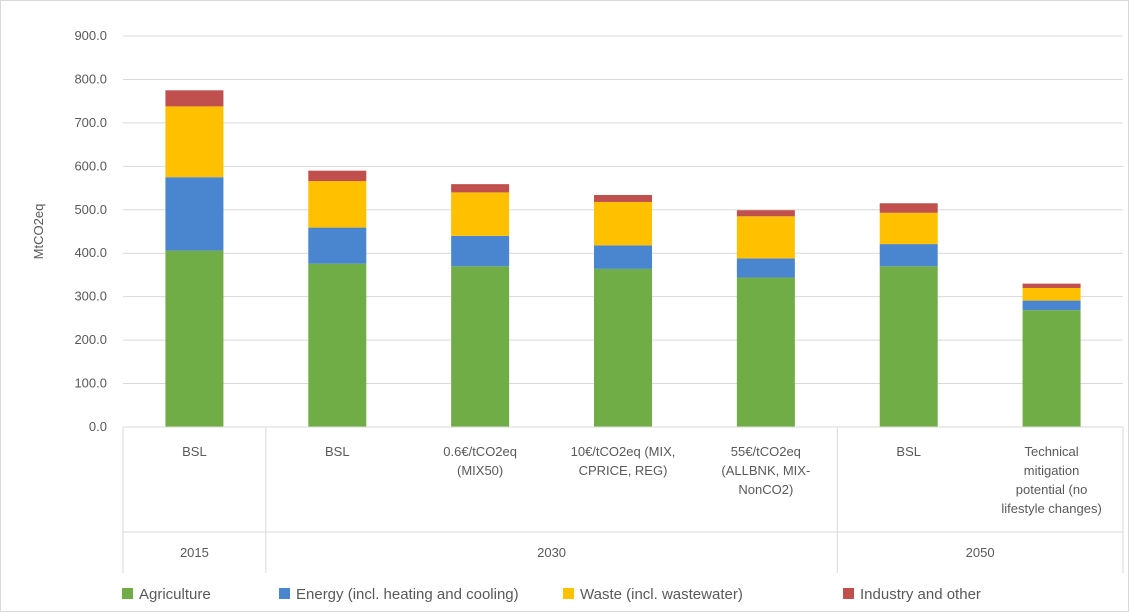  I want to click on x-tick-label-line: 10€/tCO2eq (MIX,, so click(623, 451).